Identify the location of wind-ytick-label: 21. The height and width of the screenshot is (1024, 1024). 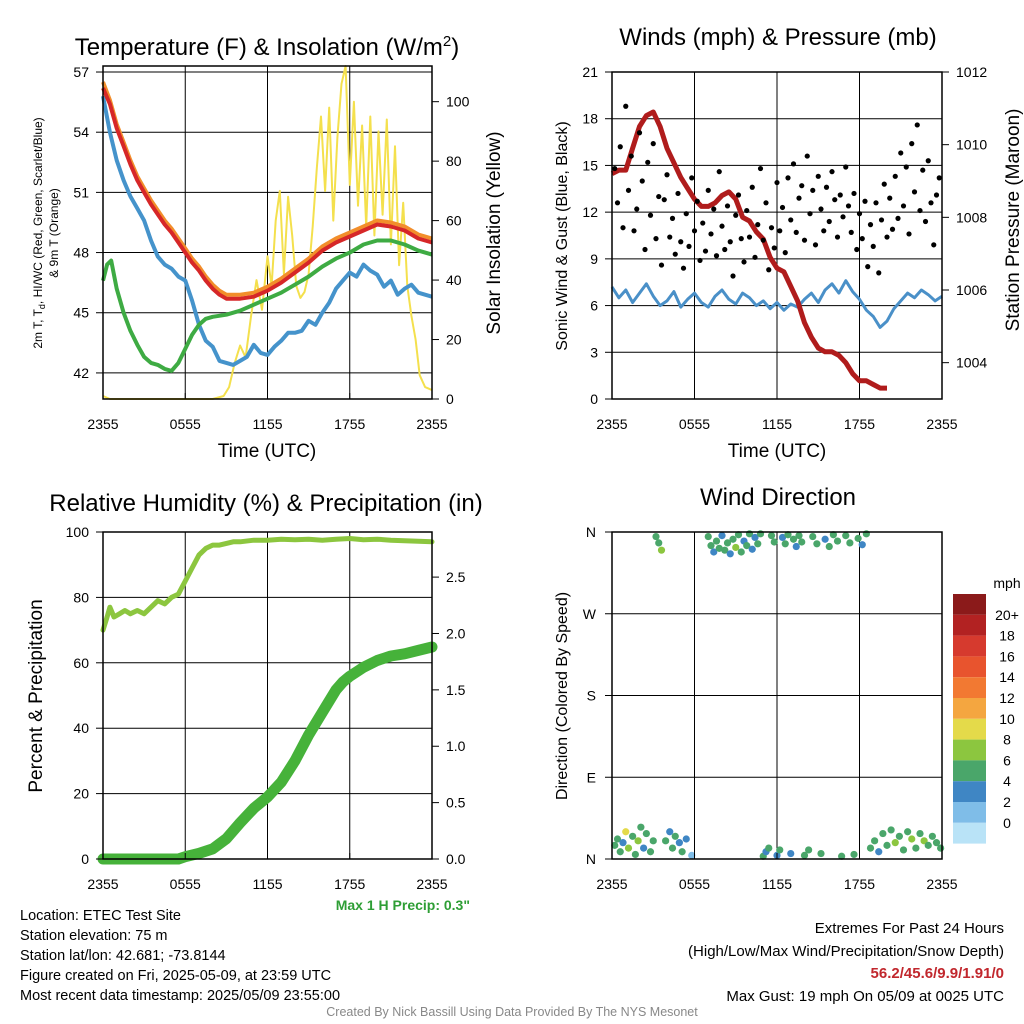
(590, 72).